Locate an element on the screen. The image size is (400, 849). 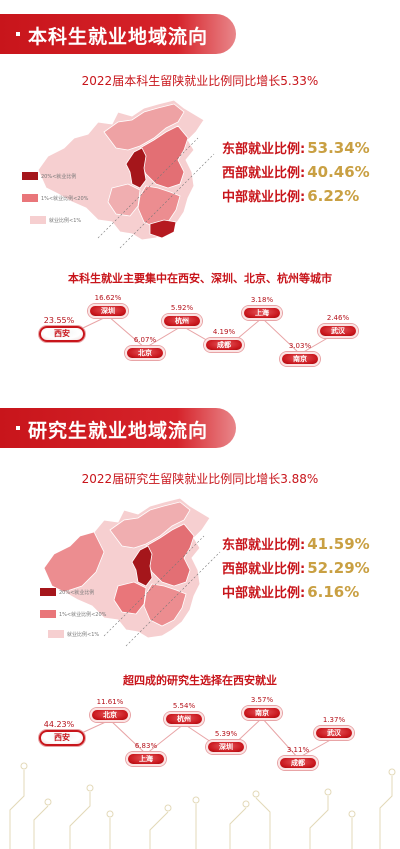
stat-central: 中部就业比例: 6.16% is located at coordinates (296, 594).